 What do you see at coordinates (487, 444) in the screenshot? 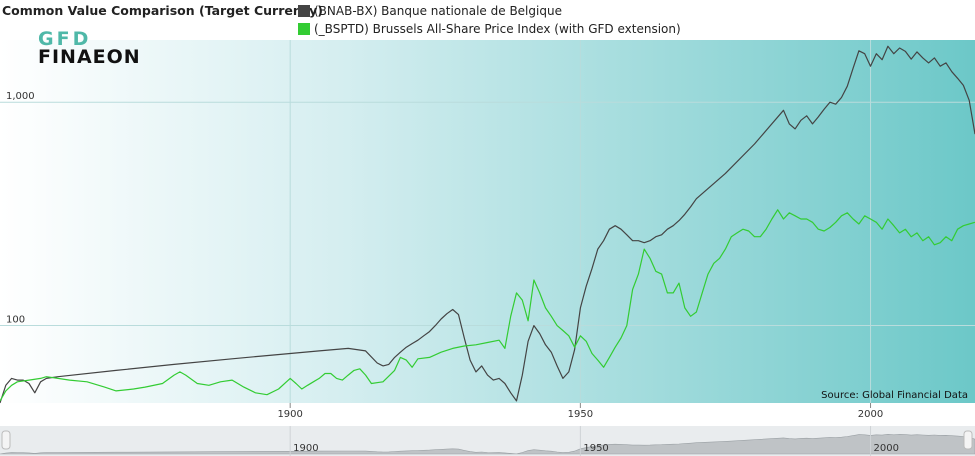
I see `navigator-series-area` at bounding box center [487, 444].